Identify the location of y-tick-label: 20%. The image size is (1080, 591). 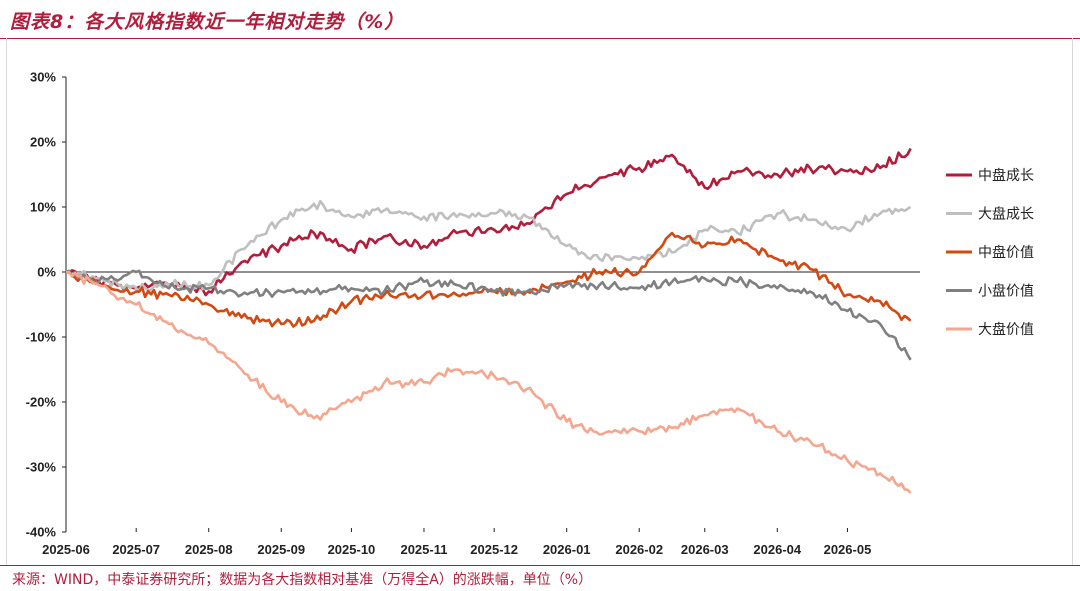
(43, 142).